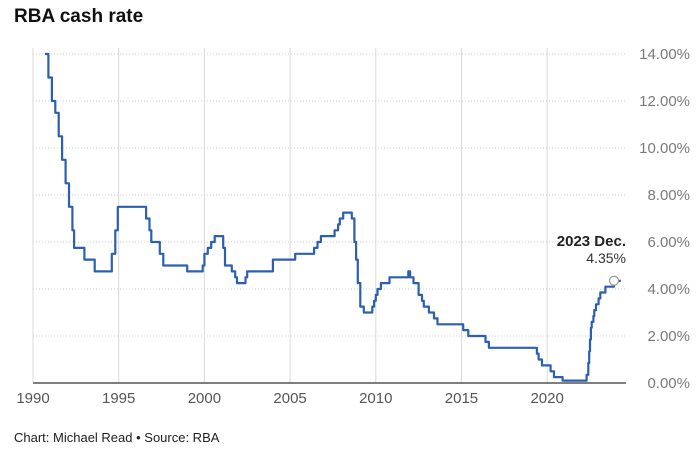 The width and height of the screenshot is (700, 463). What do you see at coordinates (591, 241) in the screenshot?
I see `annotation-label: 2023 Dec.` at bounding box center [591, 241].